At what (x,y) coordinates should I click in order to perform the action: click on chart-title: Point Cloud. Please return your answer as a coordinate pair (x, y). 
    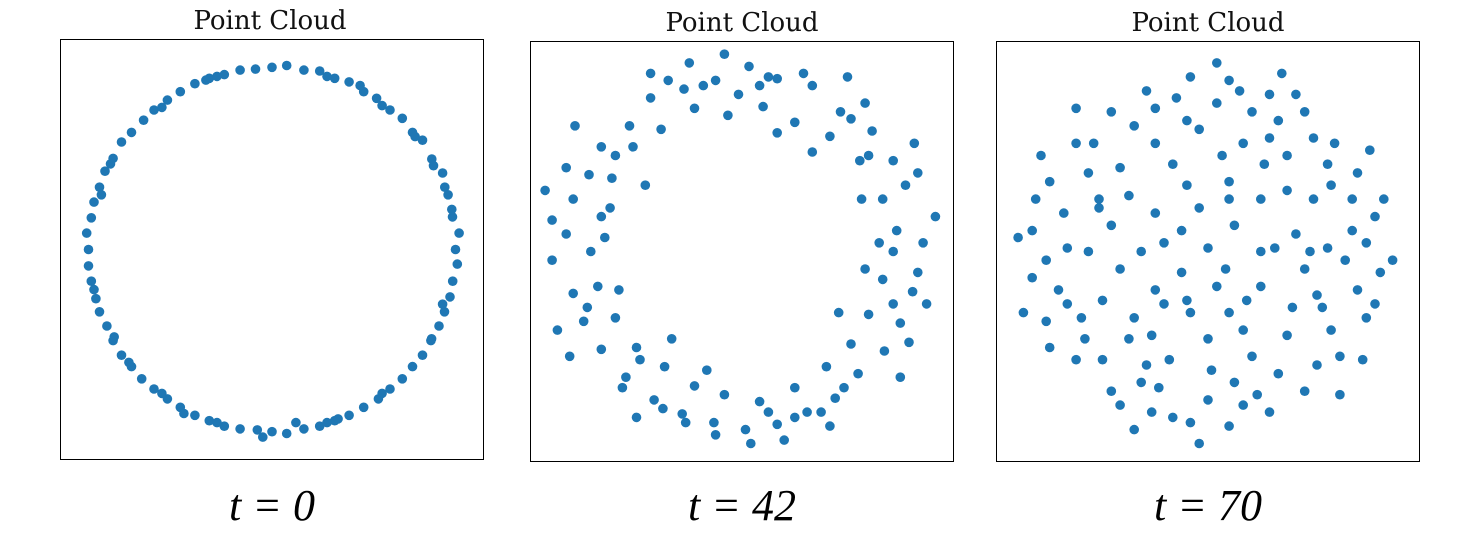
    Looking at the image, I should click on (1208, 23).